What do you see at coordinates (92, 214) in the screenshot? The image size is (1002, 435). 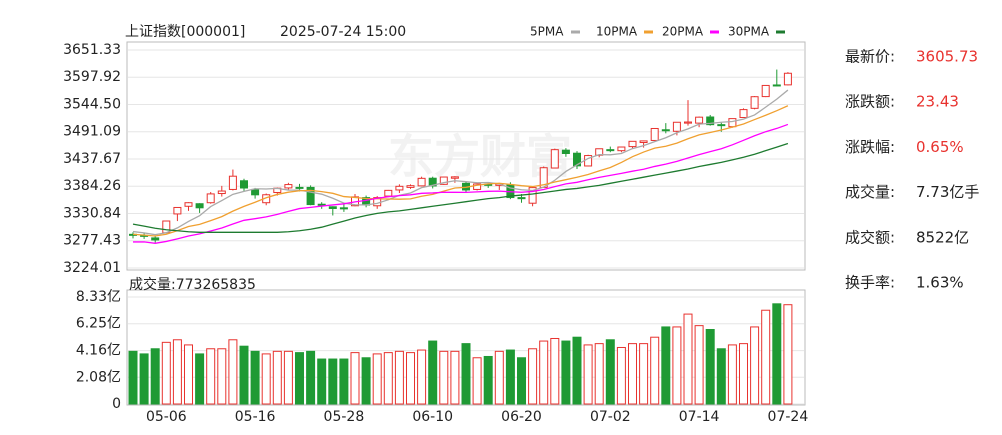 I see `y-tick-label: 3330.84` at bounding box center [92, 214].